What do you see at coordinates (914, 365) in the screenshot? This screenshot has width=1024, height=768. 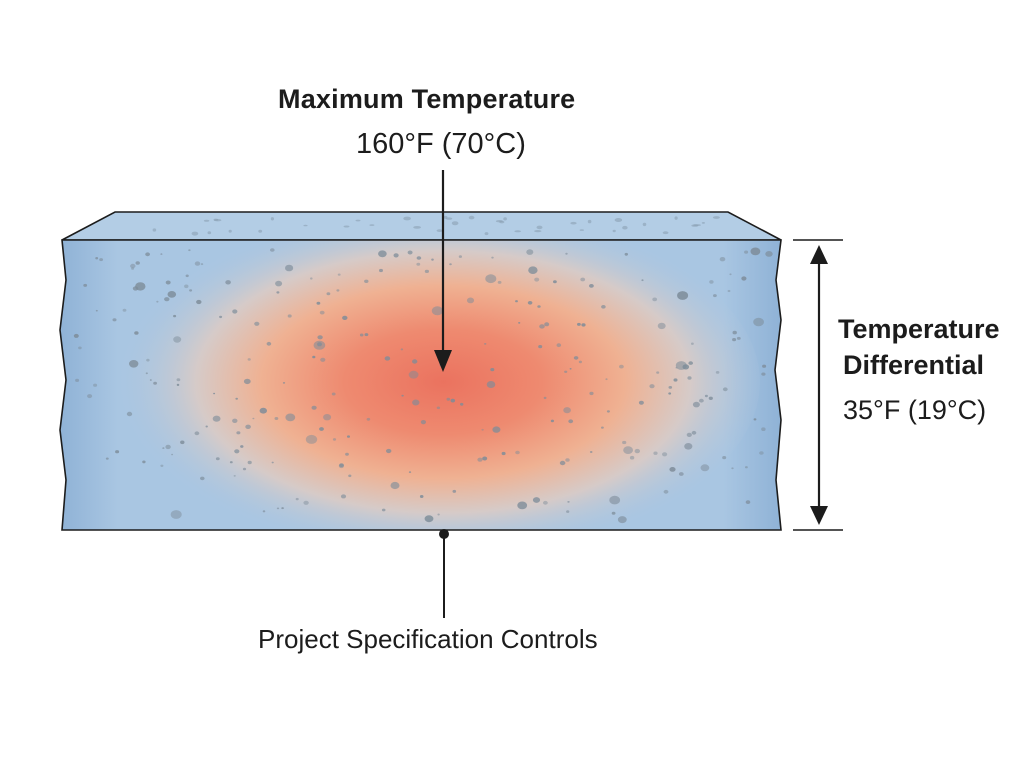 I see `temperature-differential-title-line2: Differential` at bounding box center [914, 365].